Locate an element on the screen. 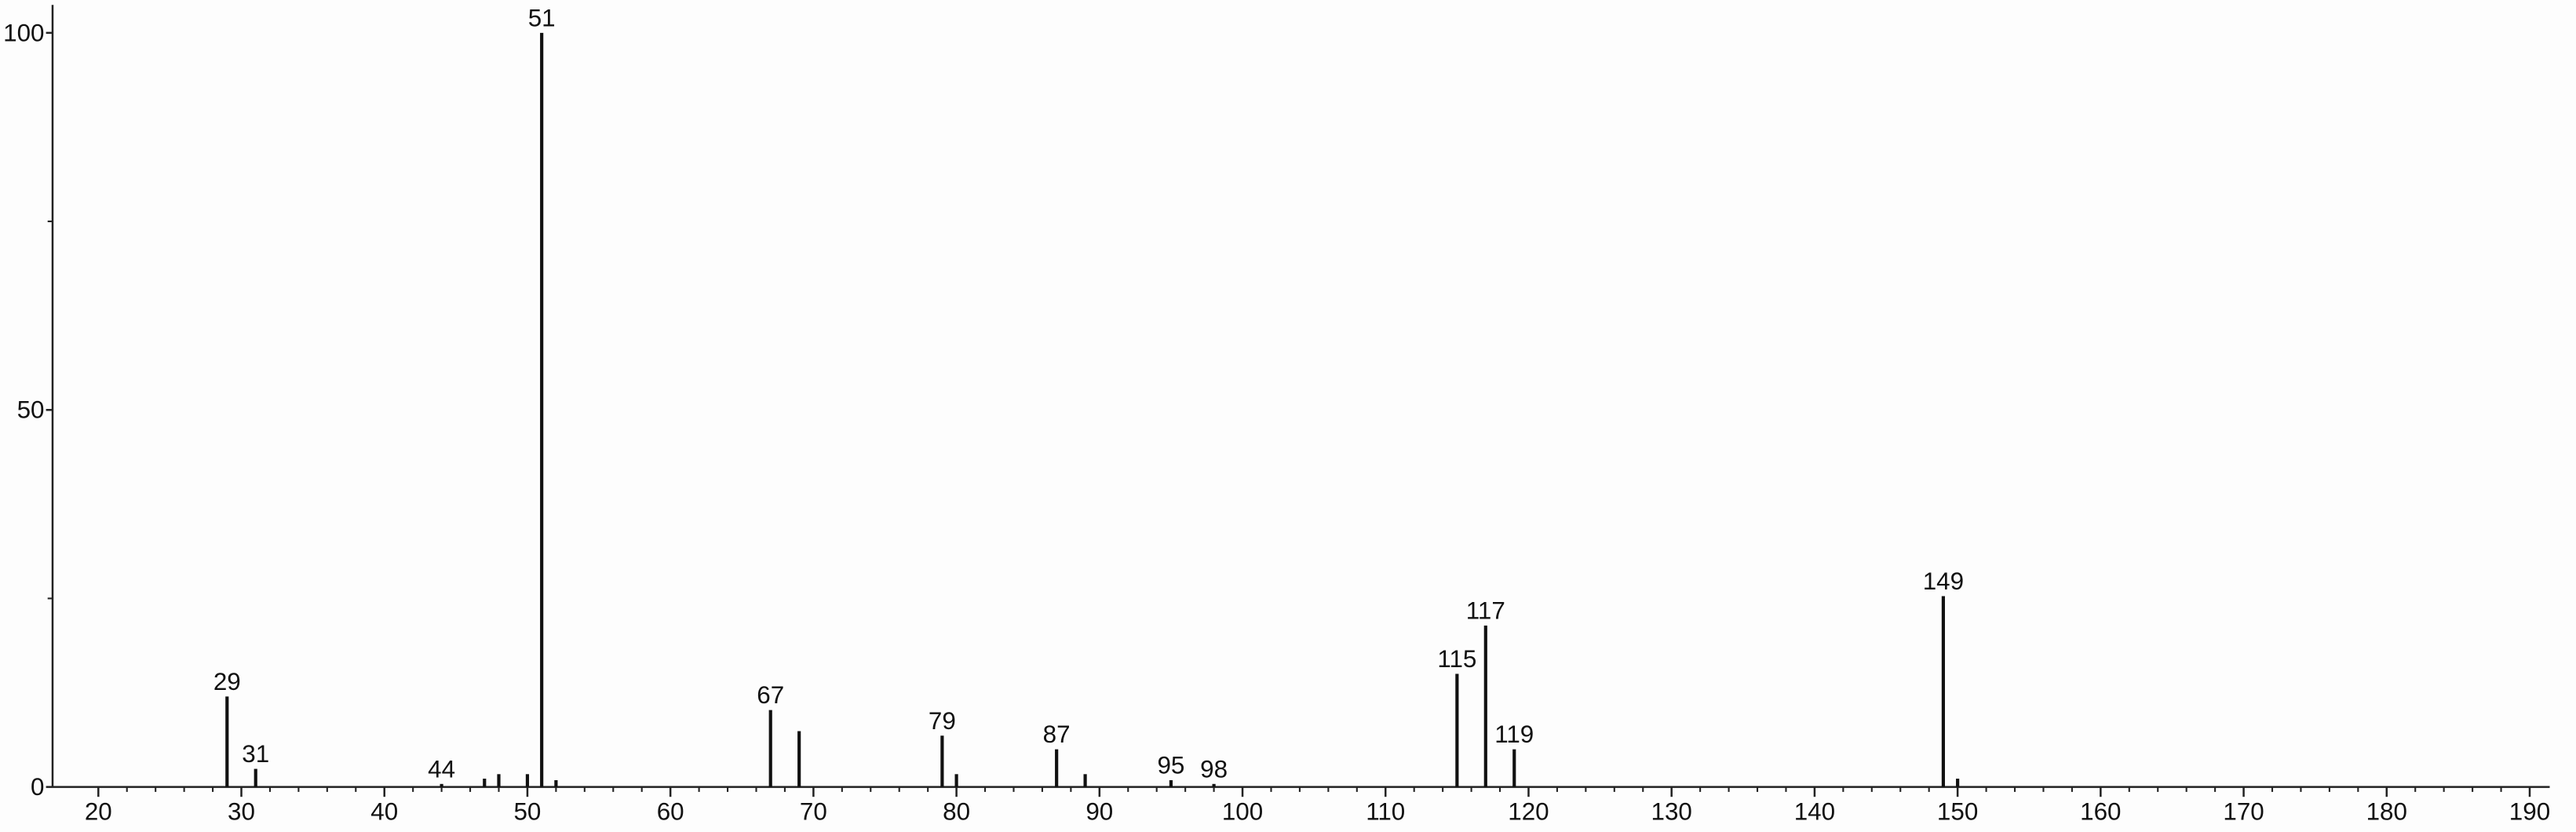 Image resolution: width=2576 pixels, height=832 pixels. peak-label: 31 is located at coordinates (255, 754).